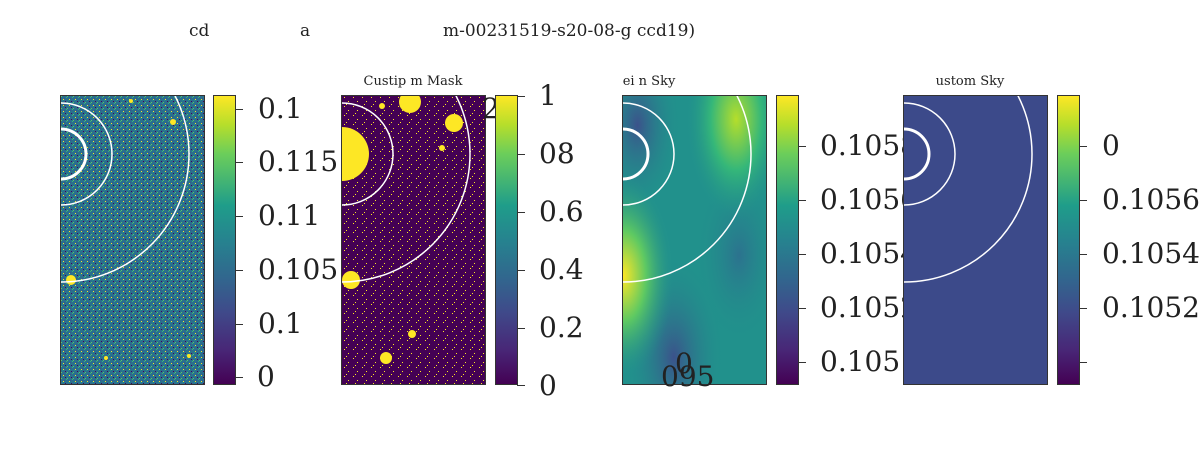 This screenshot has width=1200, height=450. Describe the element at coordinates (413, 81) in the screenshot. I see `panel-2-title: Custip m Mask` at that location.